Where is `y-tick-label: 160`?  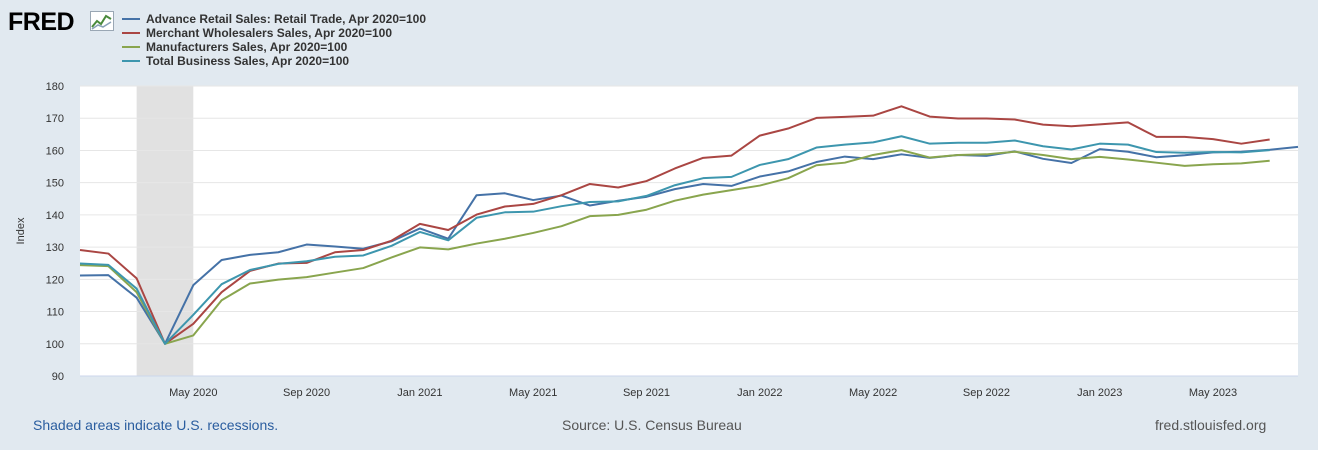
y-tick-label: 160 is located at coordinates (55, 151).